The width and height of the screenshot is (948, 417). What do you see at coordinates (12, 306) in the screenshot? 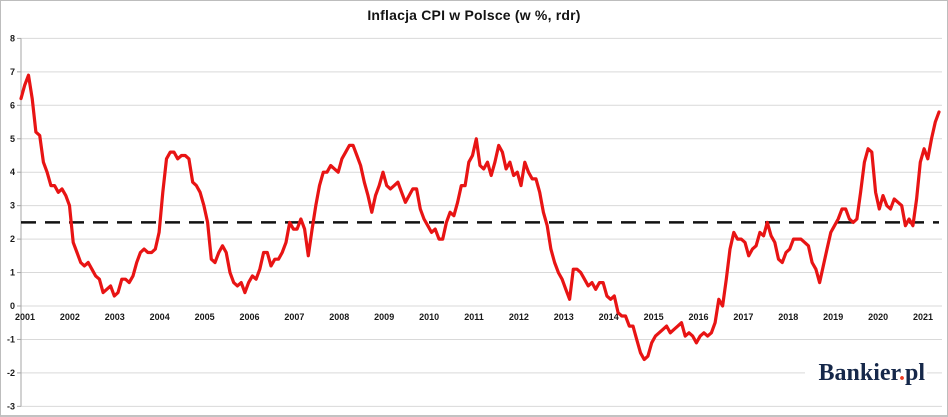
I see `y-tick-label: 0` at bounding box center [12, 306].